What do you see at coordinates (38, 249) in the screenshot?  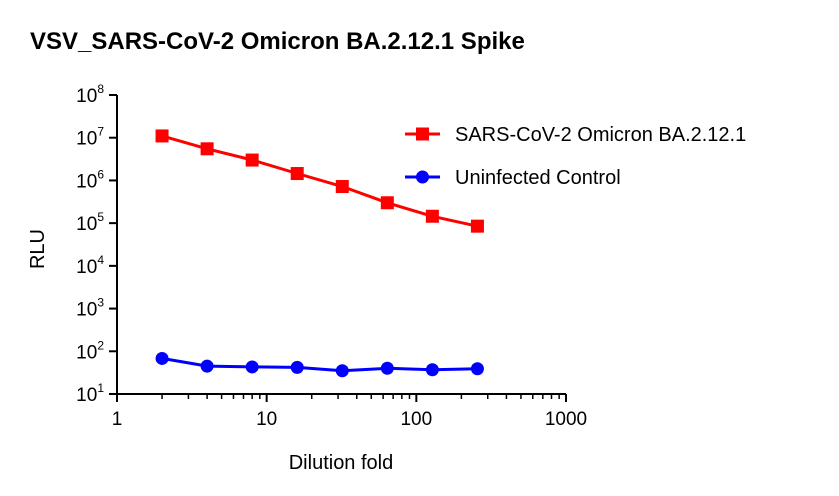 I see `y-axis-label: RLU` at bounding box center [38, 249].